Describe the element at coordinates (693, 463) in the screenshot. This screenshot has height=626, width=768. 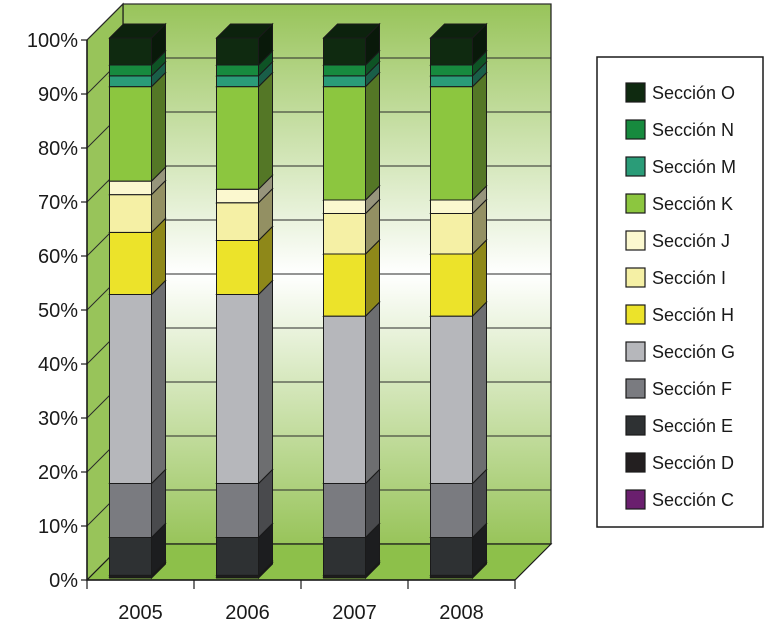
I see `legend-label: Sección D` at that location.